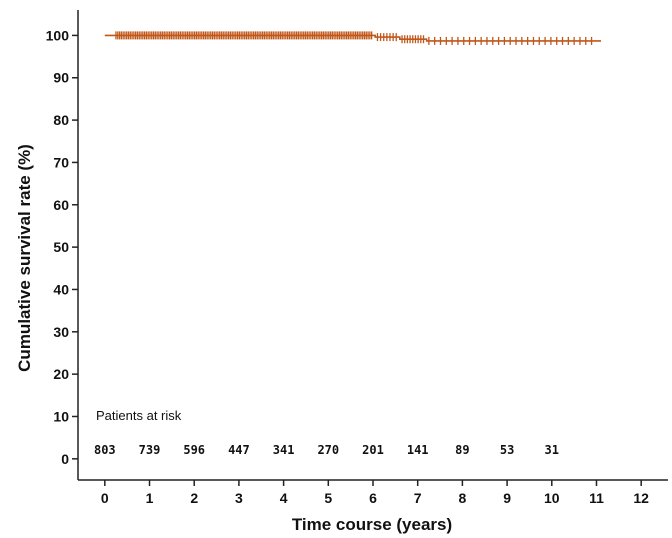 The width and height of the screenshot is (672, 538). Describe the element at coordinates (418, 498) in the screenshot. I see `x-tick-label: 7` at that location.